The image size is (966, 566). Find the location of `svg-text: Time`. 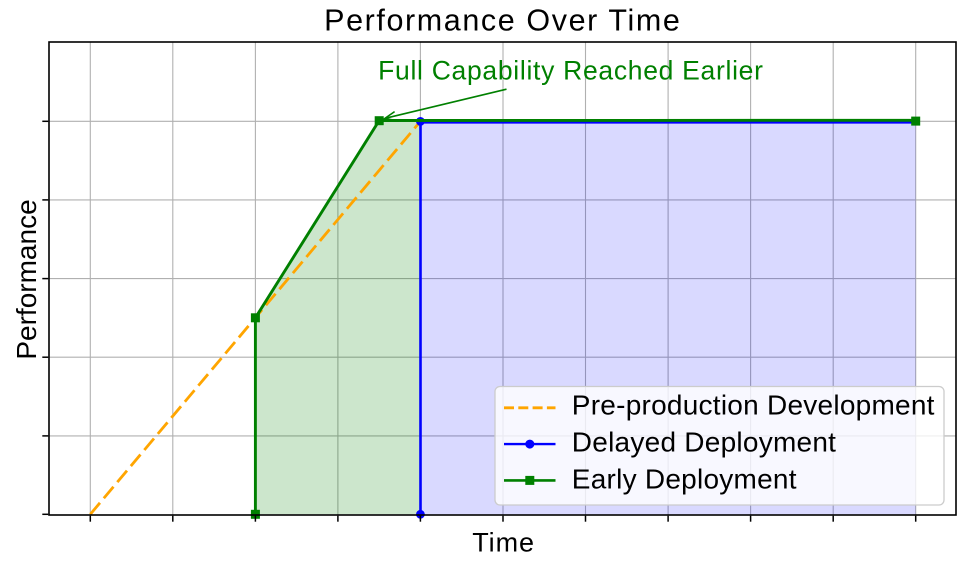

svg-text: Time is located at coordinates (503, 543).